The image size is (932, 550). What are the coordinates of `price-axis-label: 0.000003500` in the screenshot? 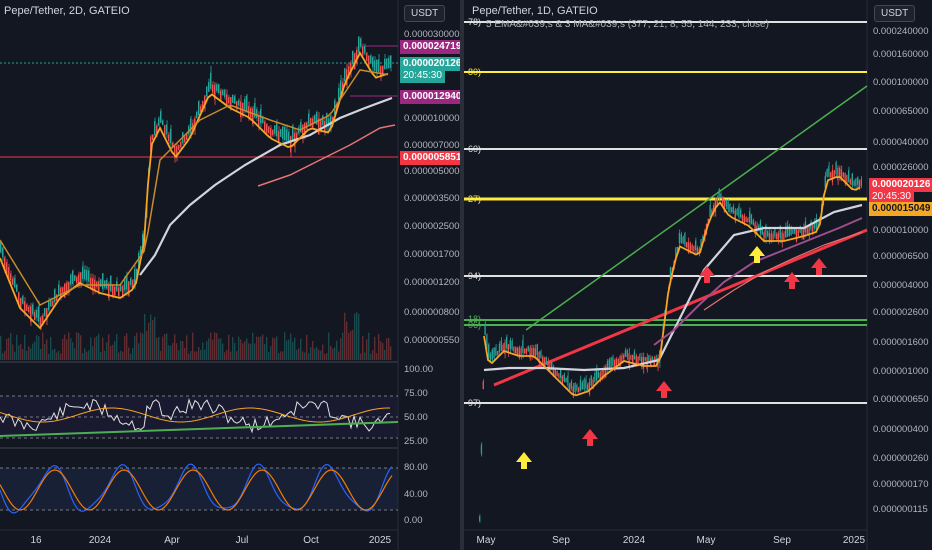 It's located at (431, 198).